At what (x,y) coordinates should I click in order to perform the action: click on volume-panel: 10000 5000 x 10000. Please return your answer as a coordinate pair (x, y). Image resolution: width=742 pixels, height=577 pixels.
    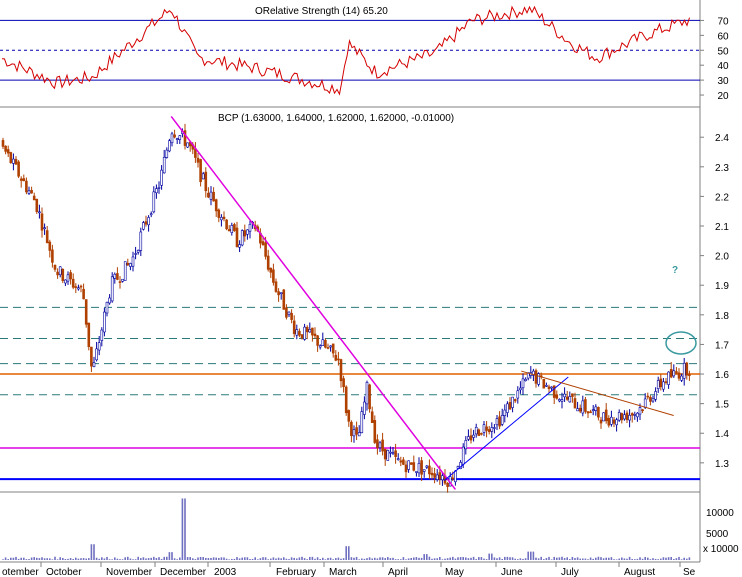
    Looking at the image, I should click on (369, 527).